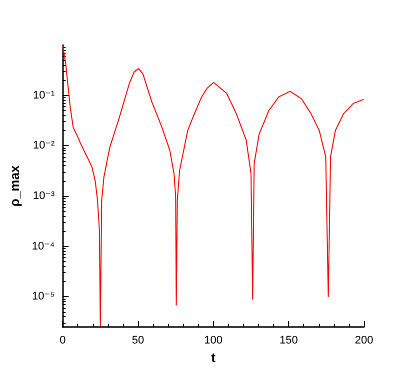 The height and width of the screenshot is (369, 415). I want to click on y-tick-label: 10⁻³, so click(43, 196).